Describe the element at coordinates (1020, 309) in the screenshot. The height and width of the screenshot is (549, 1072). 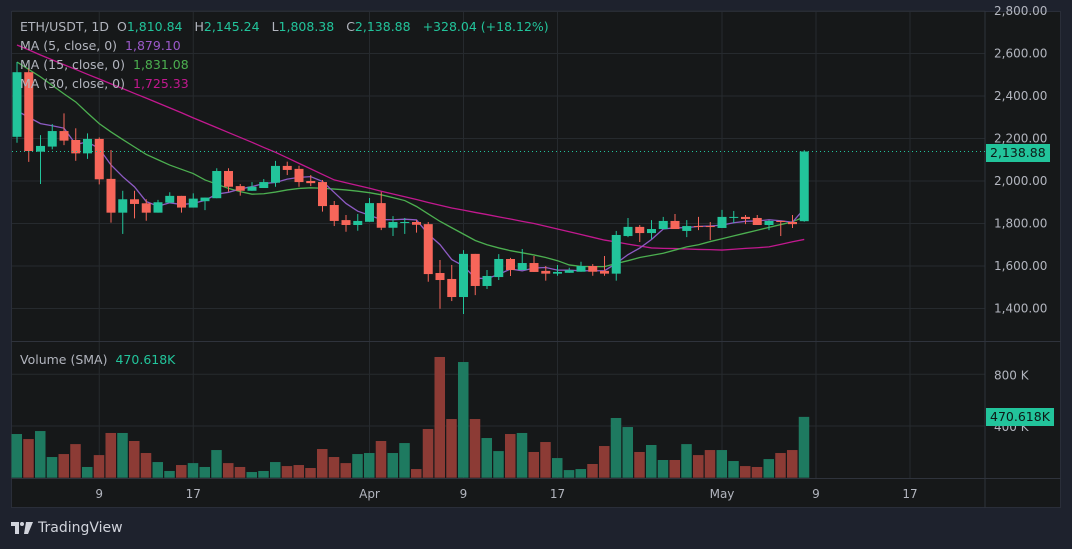
I see `price-tick-label: 1,400.00` at that location.